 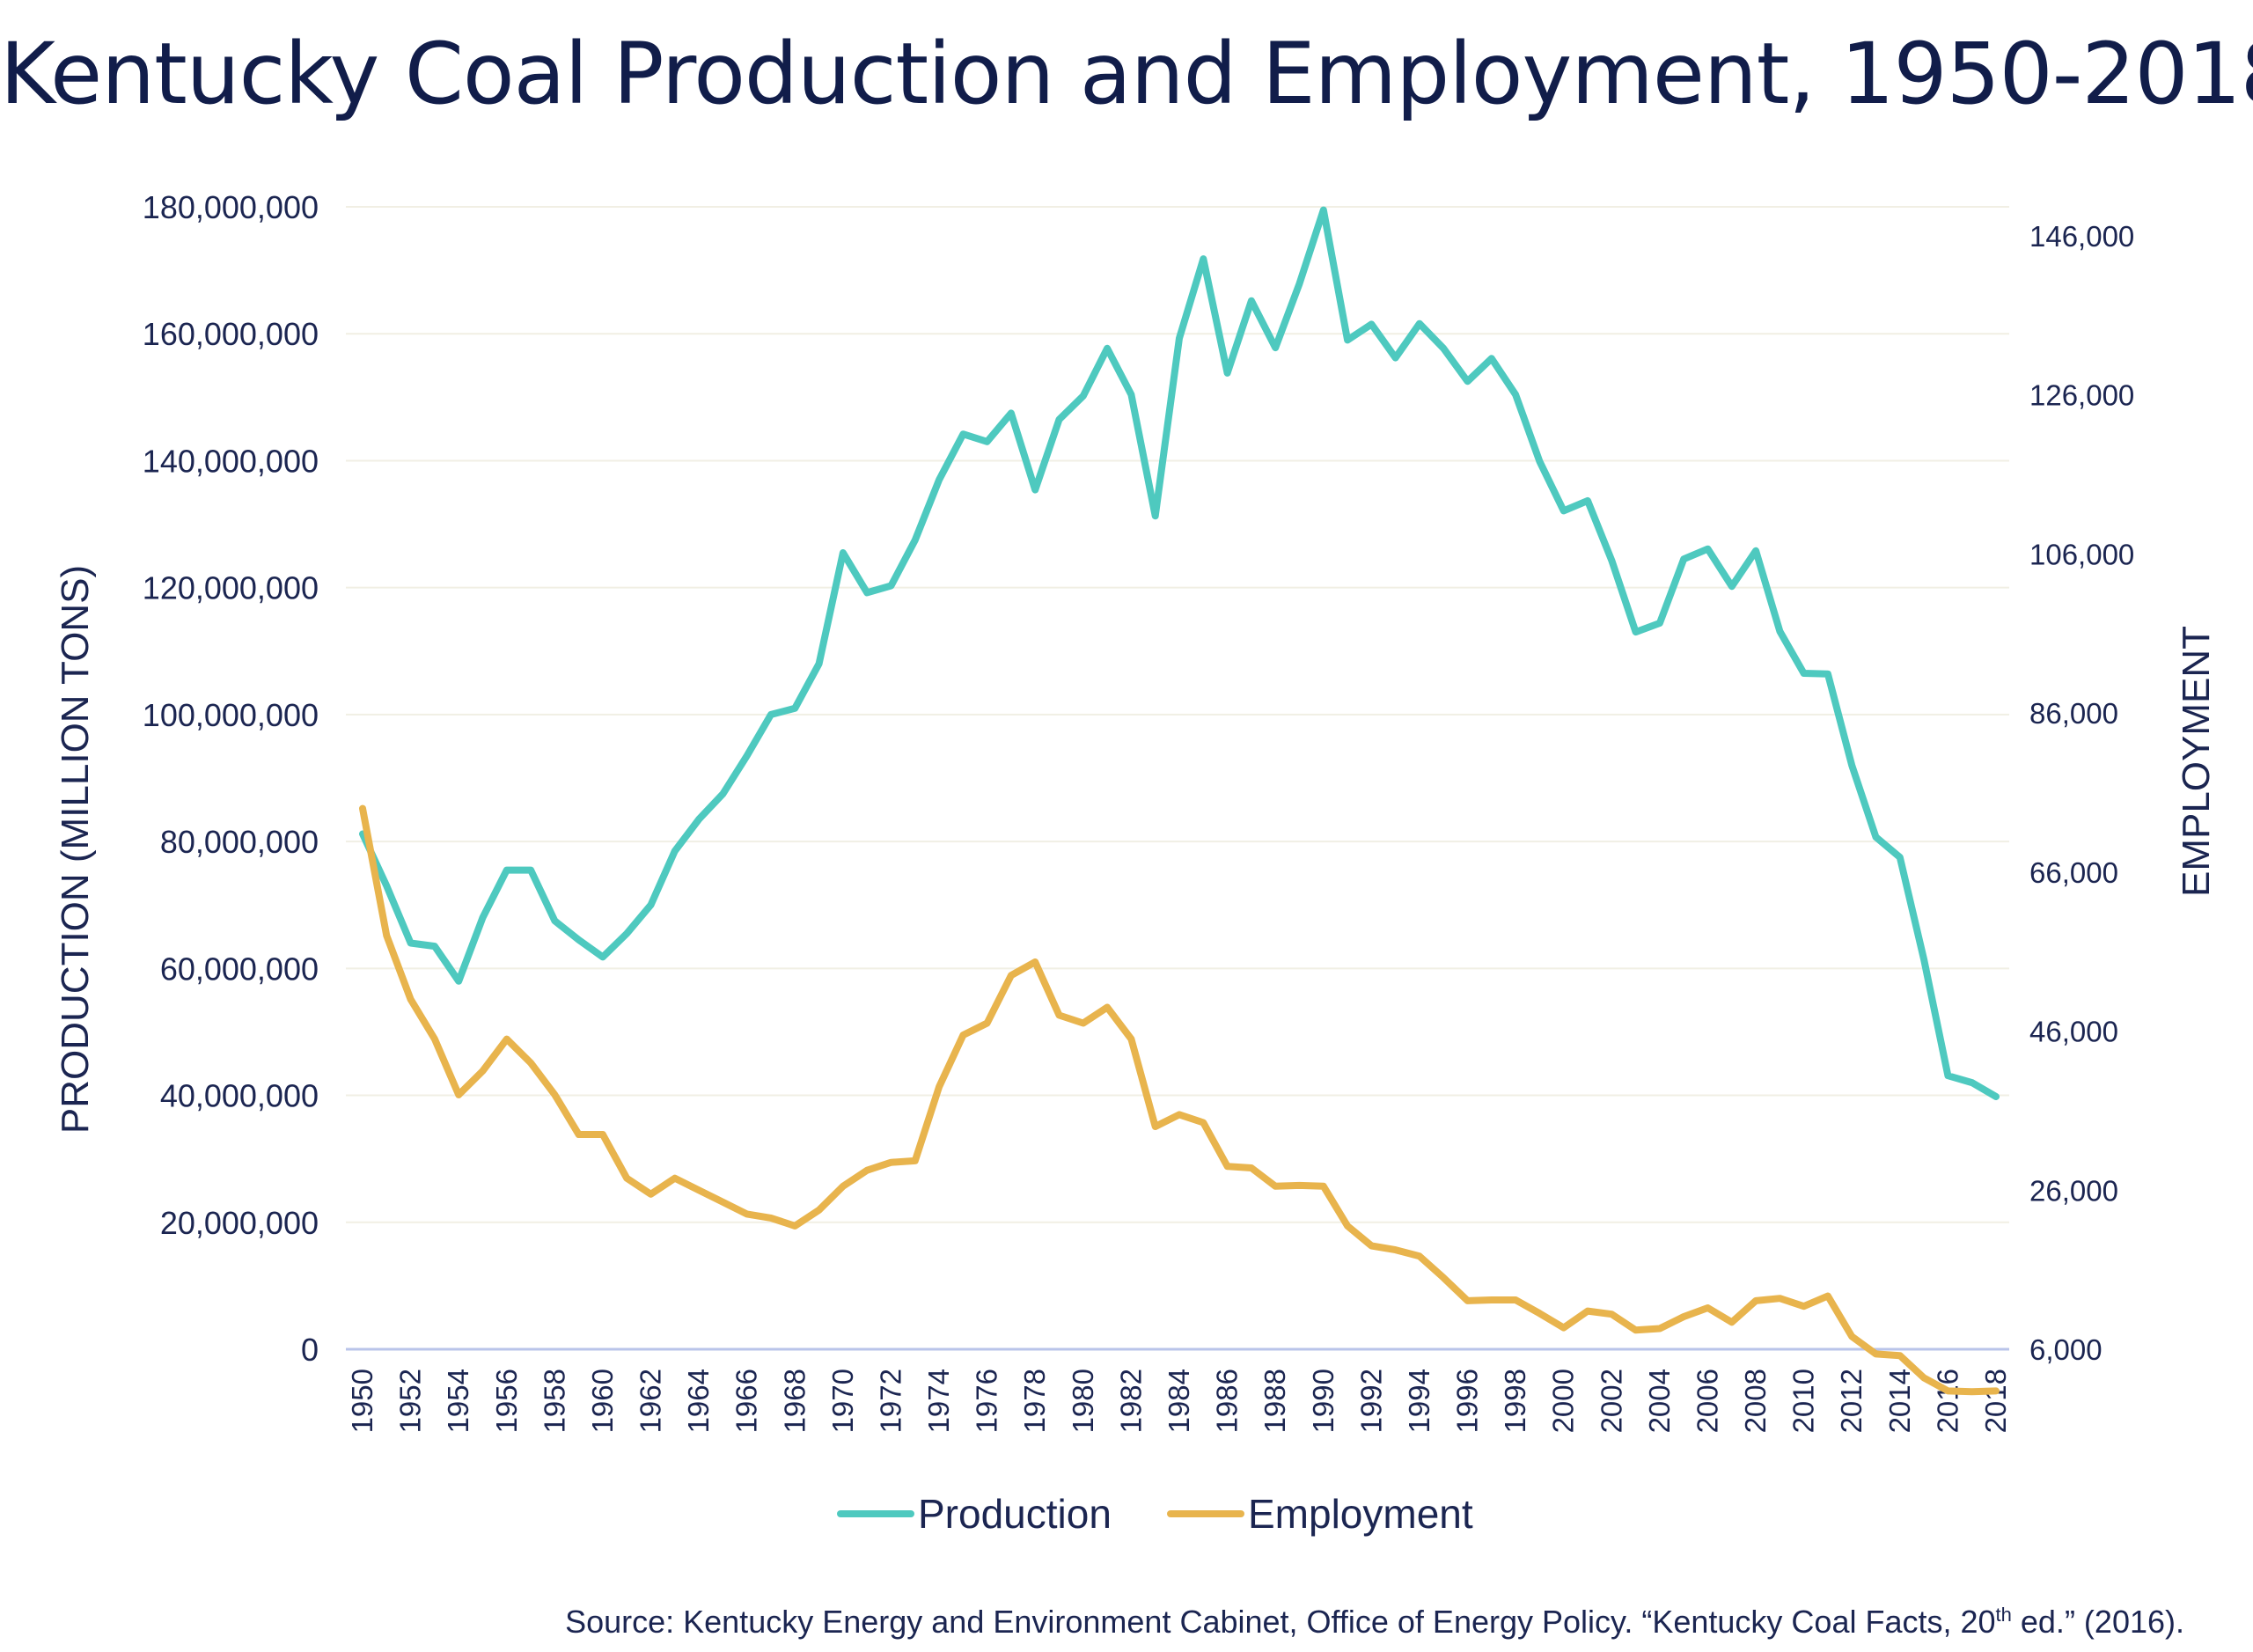 I want to click on left-tick-label: 180,000,000, so click(x=231, y=207).